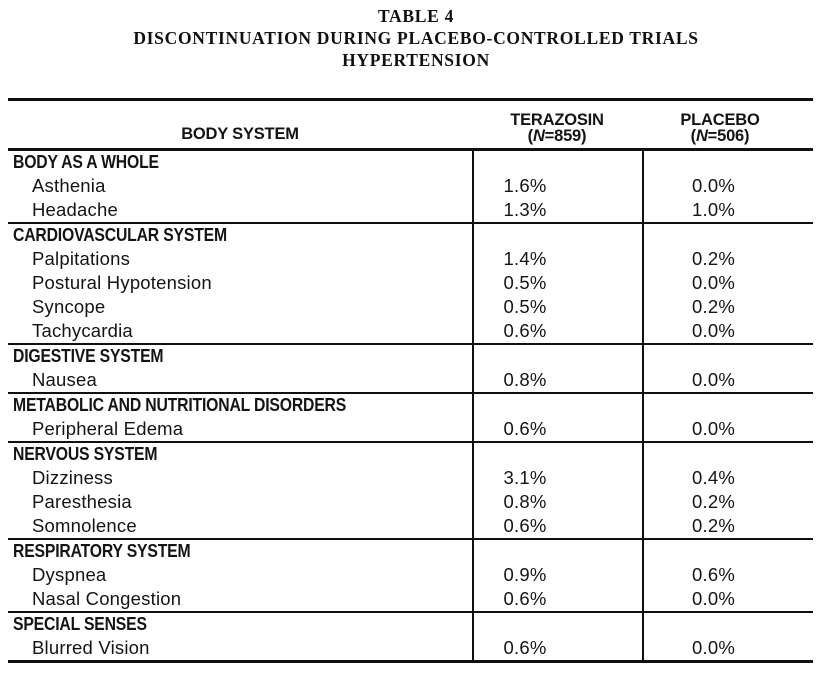 The image size is (832, 674). What do you see at coordinates (91, 647) in the screenshot?
I see `adverse-event-cell: Blurred Vision` at bounding box center [91, 647].